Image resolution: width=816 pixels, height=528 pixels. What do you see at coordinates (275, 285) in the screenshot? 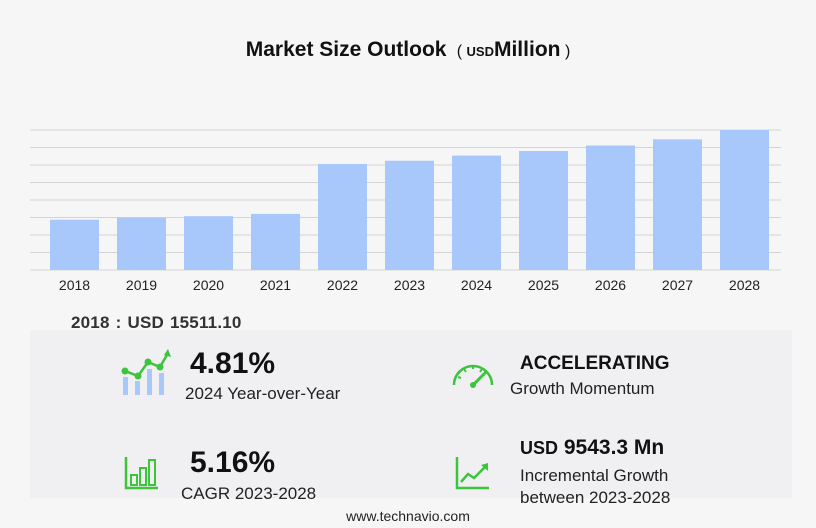
I see `x-tick-label: 2021` at bounding box center [275, 285].